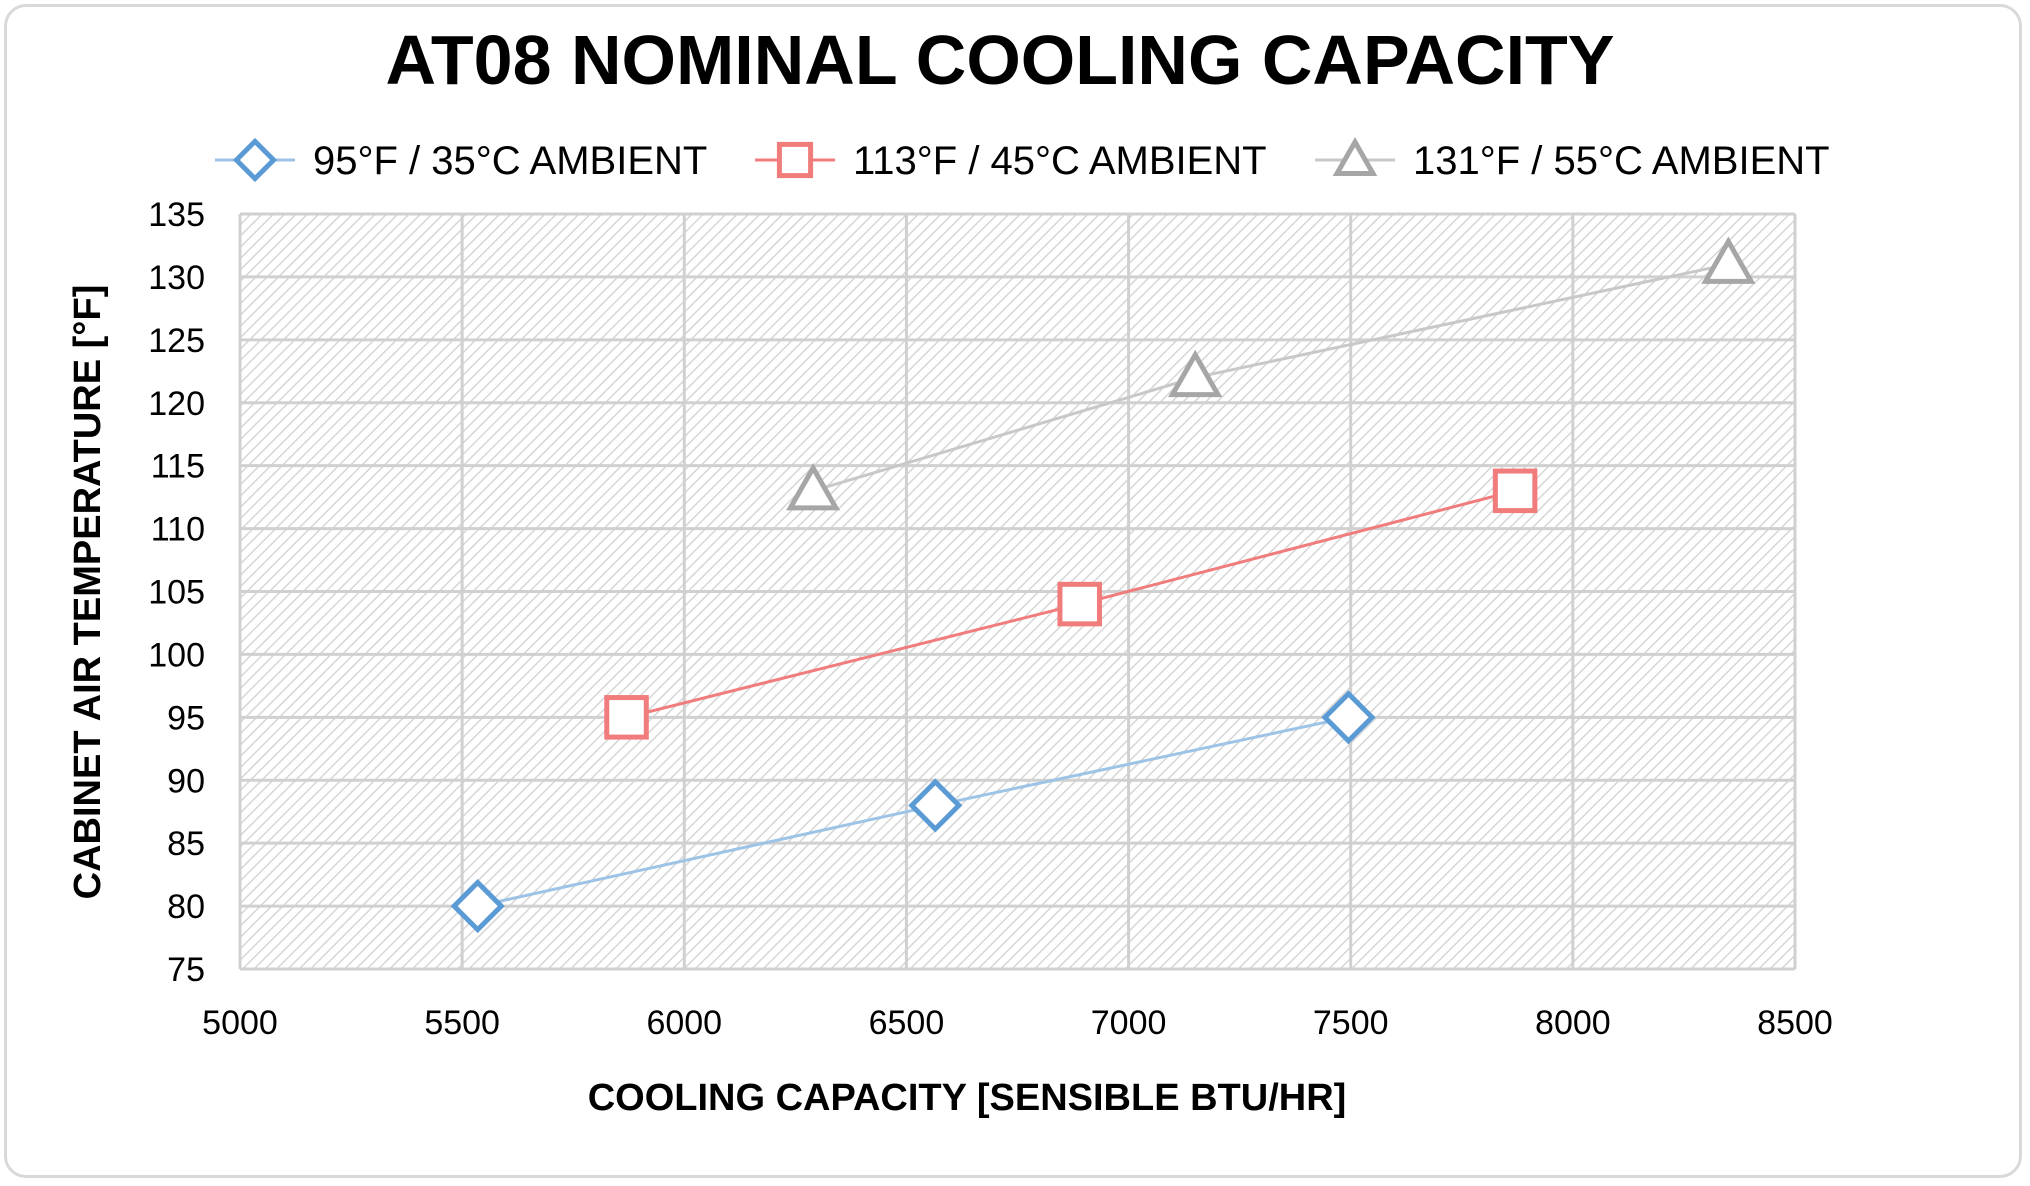 This screenshot has height=1186, width=2030. Describe the element at coordinates (176, 404) in the screenshot. I see `y-tick-label: 120` at that location.